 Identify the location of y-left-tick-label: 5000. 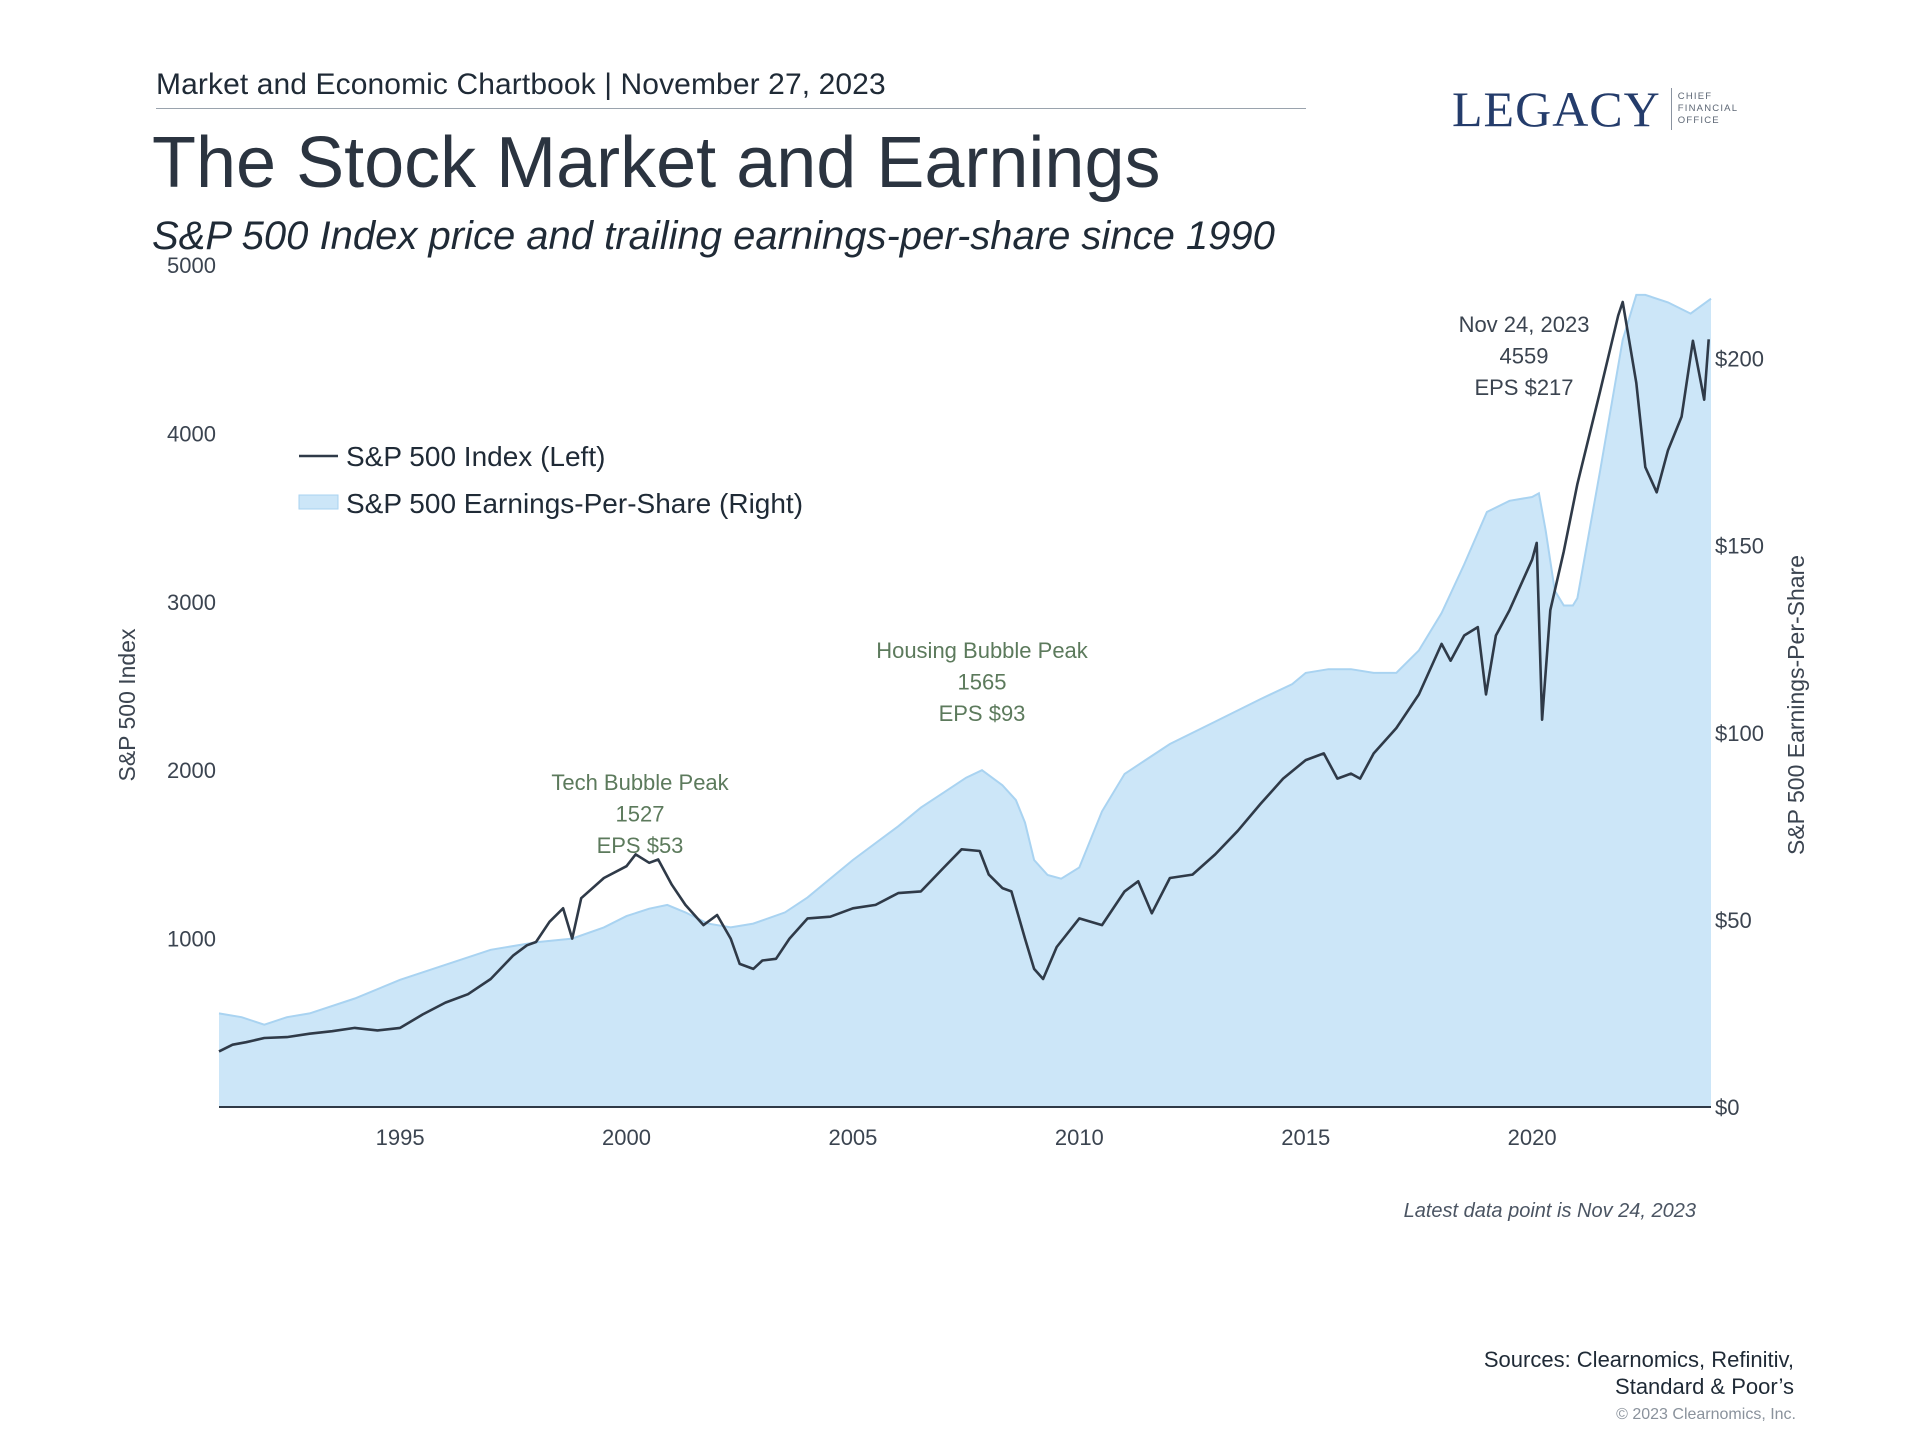
(191, 265).